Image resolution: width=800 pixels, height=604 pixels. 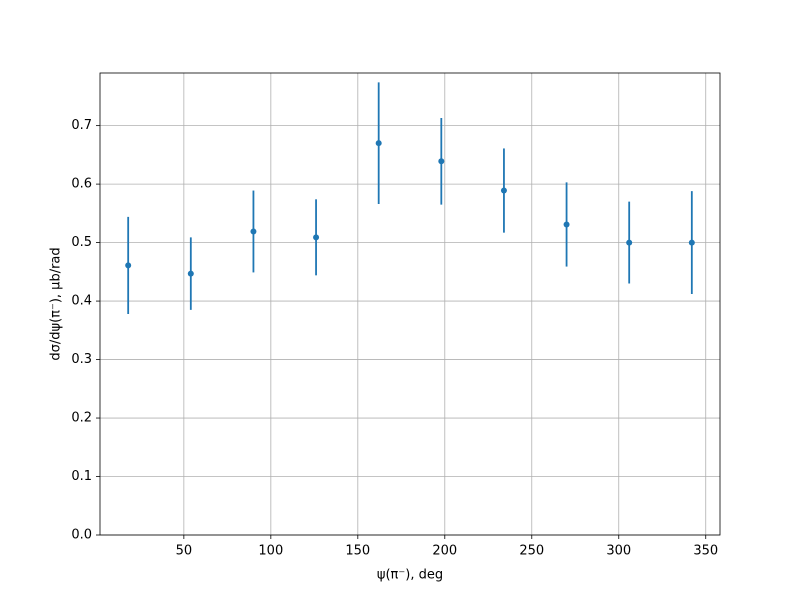 What do you see at coordinates (531, 551) in the screenshot?
I see `x-tick-label: 250` at bounding box center [531, 551].